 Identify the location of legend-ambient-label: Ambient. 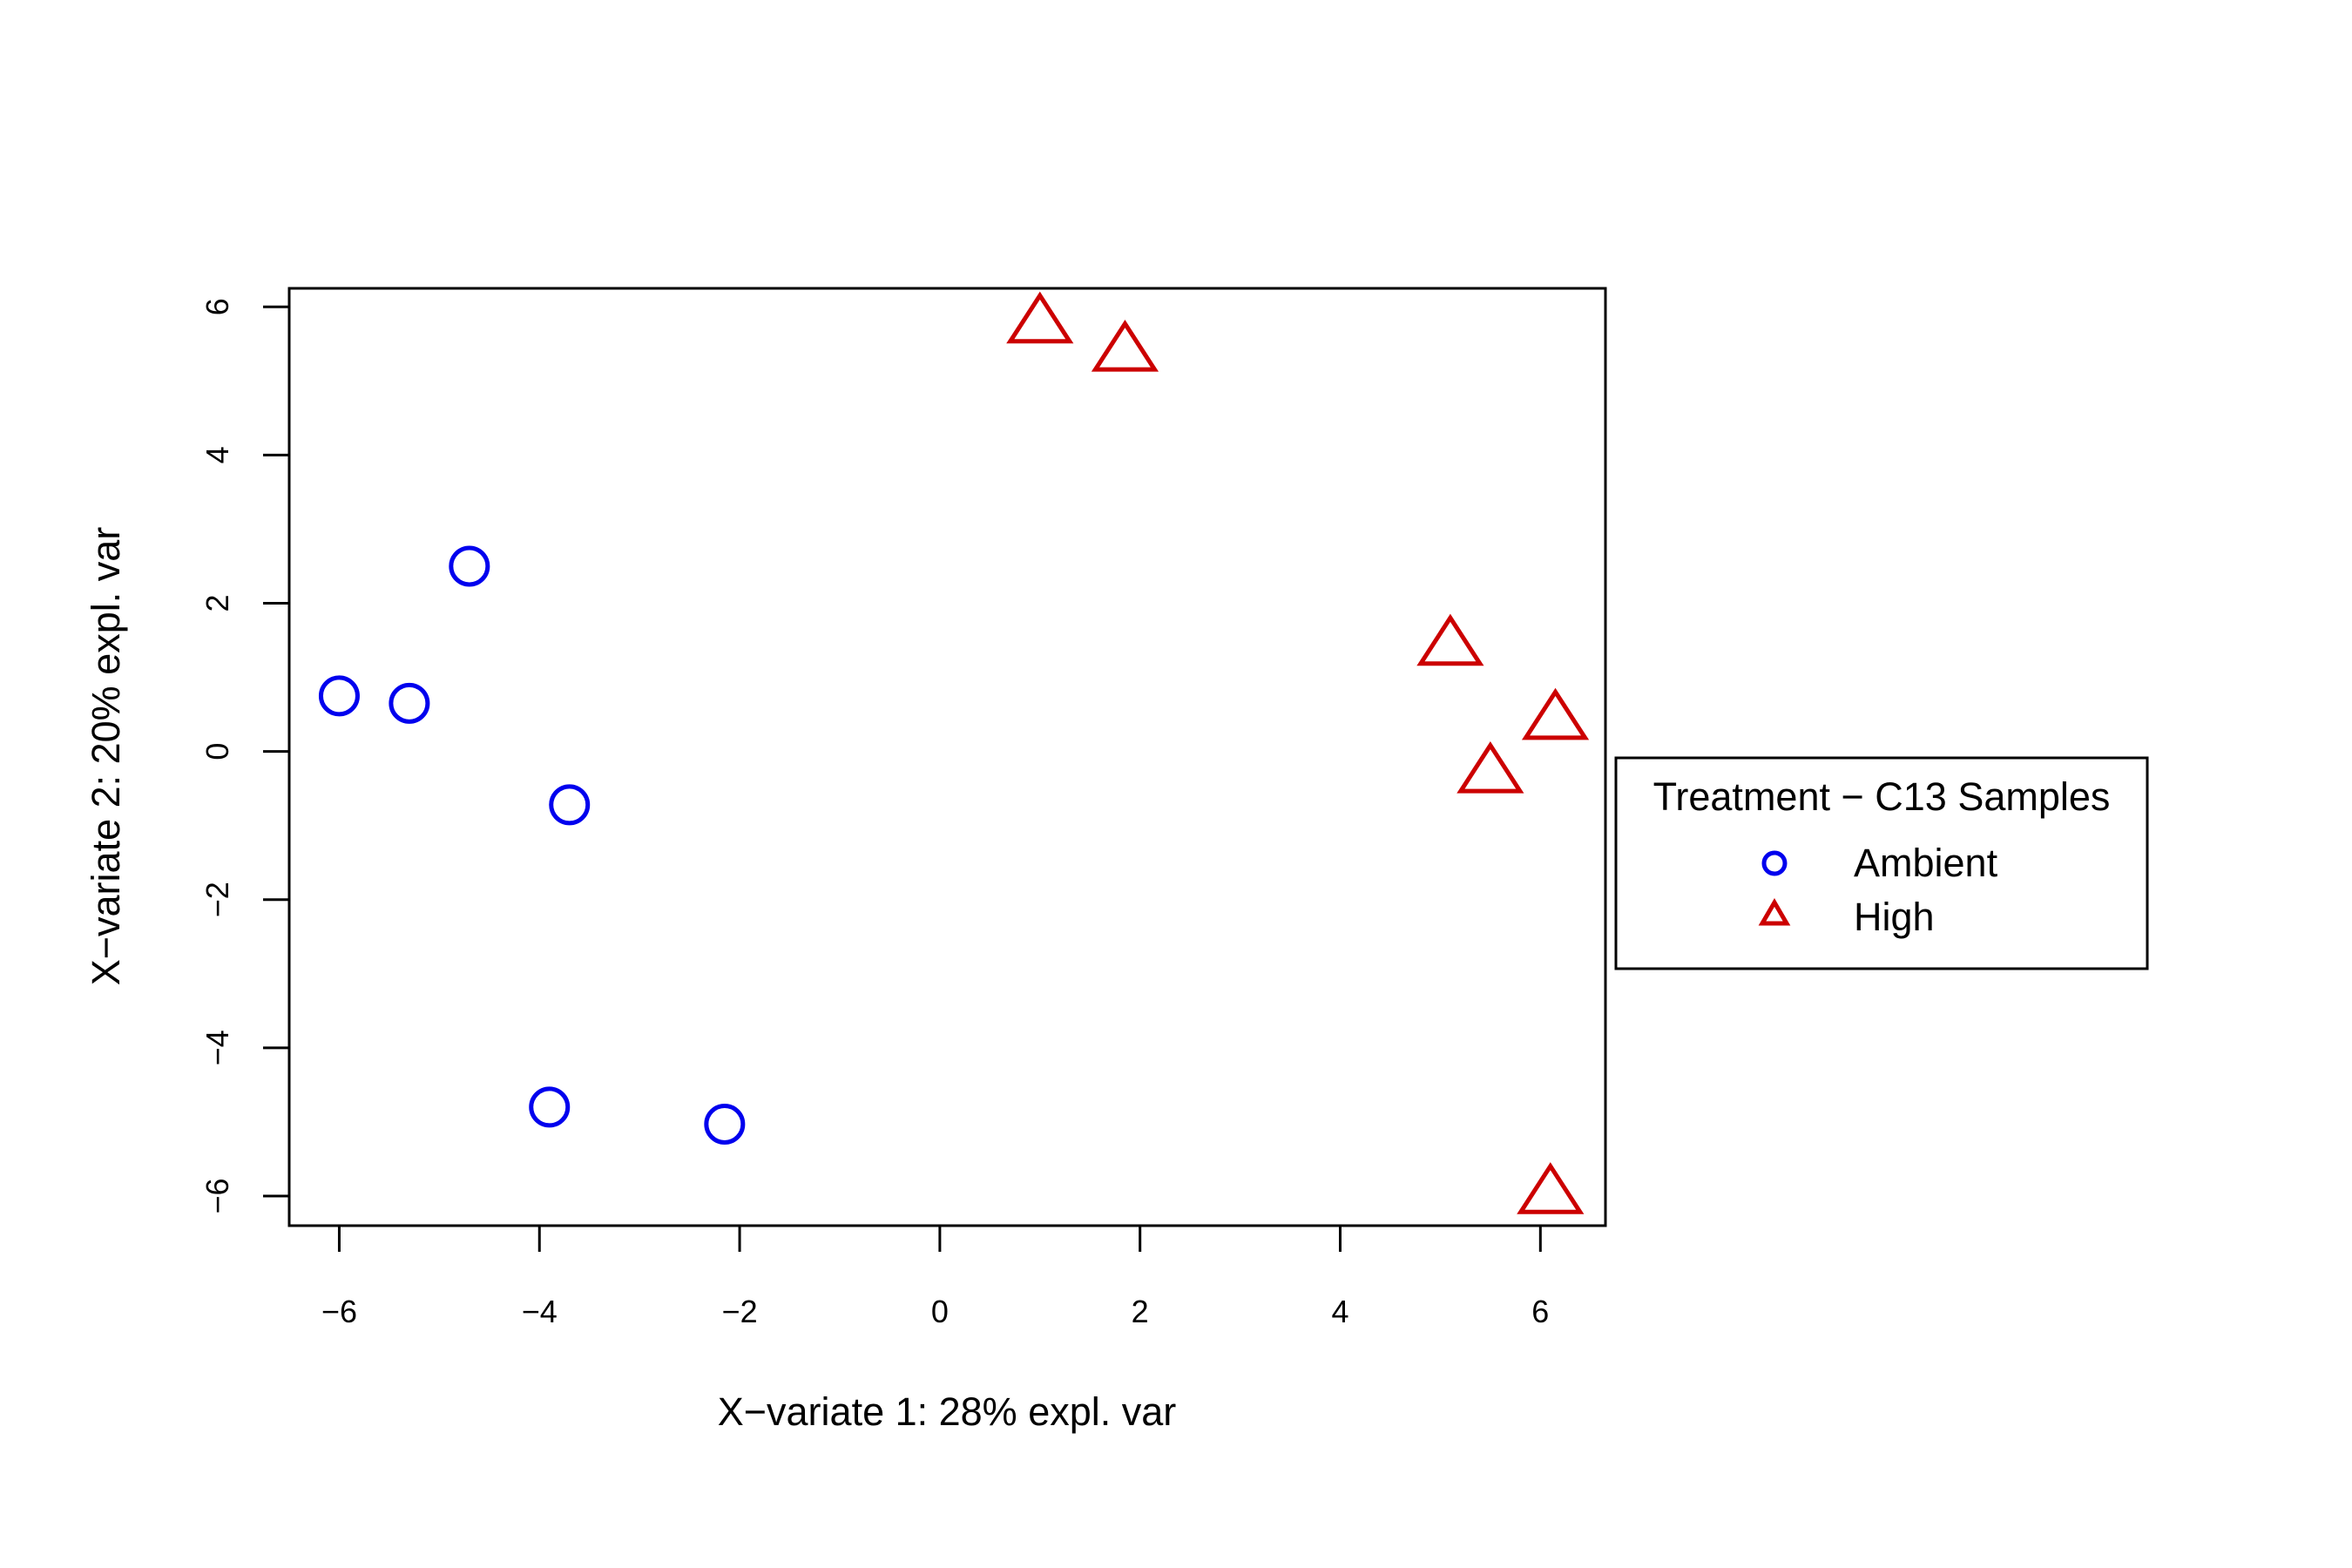
(1926, 863).